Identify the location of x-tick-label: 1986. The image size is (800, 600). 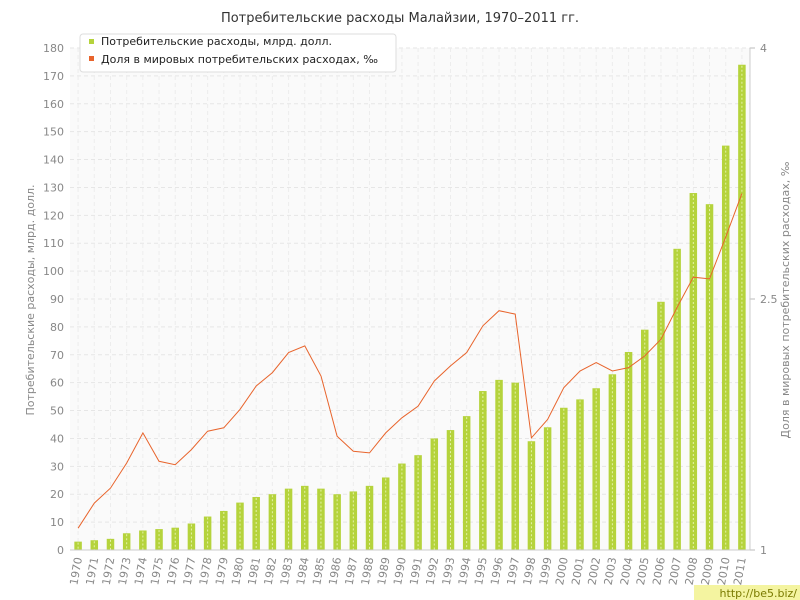
(335, 571).